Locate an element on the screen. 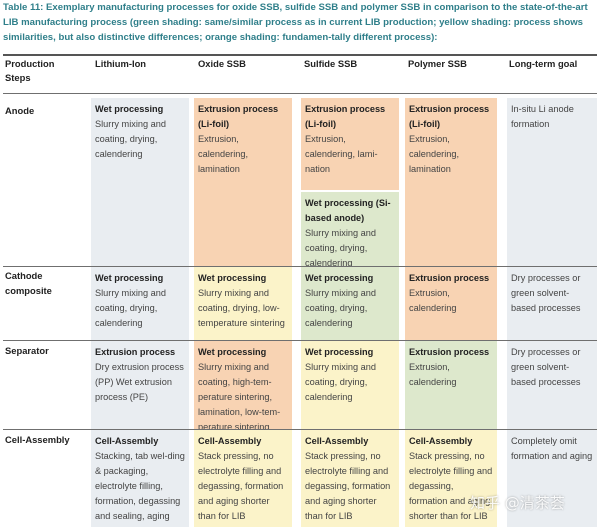 The height and width of the screenshot is (527, 600). separator-polymer-cell: Extrusion process Extrusion, calendering is located at coordinates (451, 385).